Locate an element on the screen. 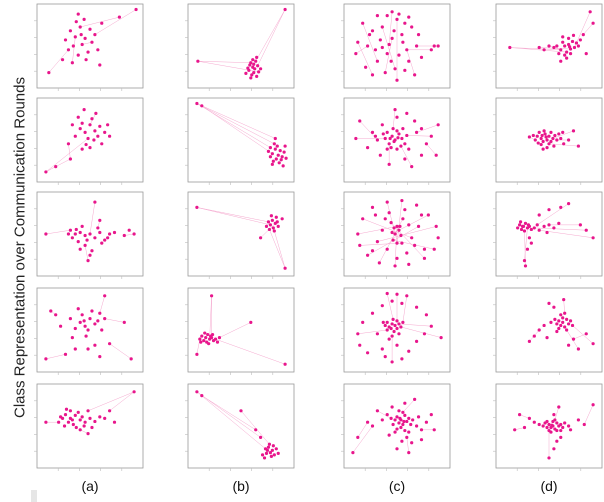  panel-r2-c2 is located at coordinates (396, 235).